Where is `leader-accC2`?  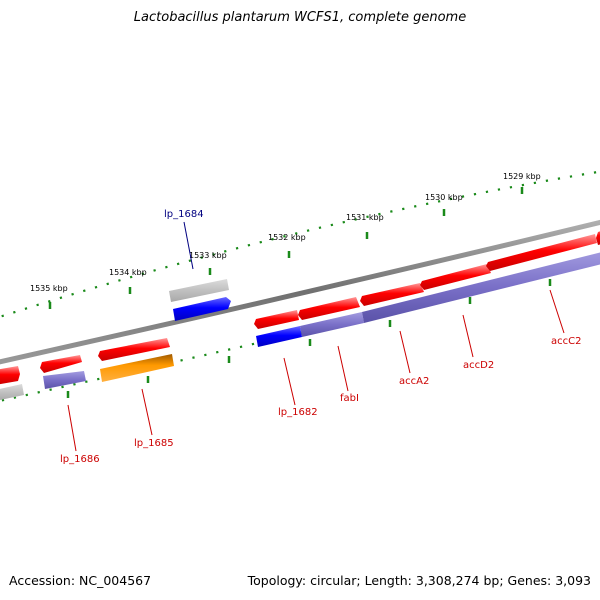
leader-accC2 is located at coordinates (557, 311).